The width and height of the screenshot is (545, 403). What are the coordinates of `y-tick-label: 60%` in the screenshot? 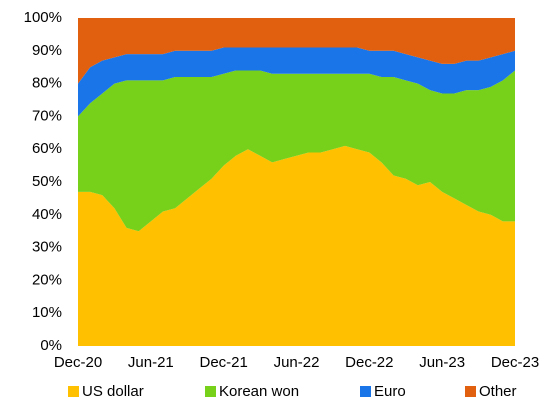 It's located at (47, 148).